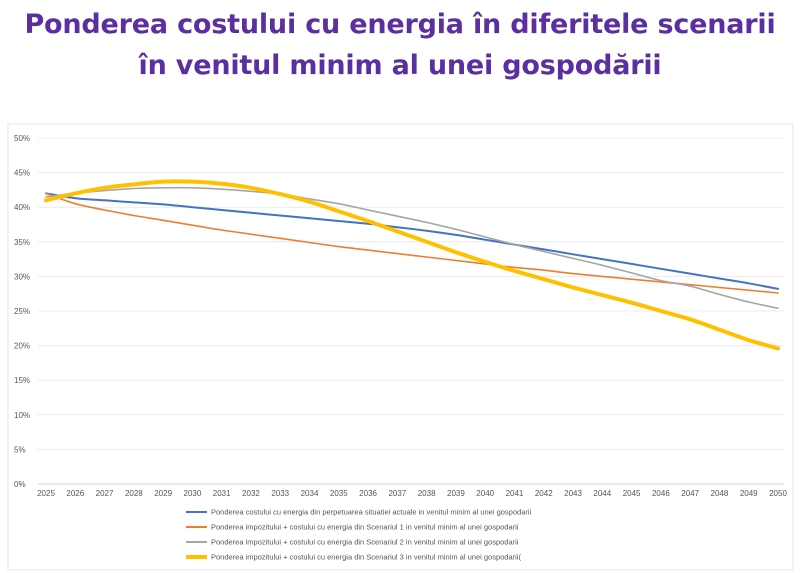  Describe the element at coordinates (400, 65) in the screenshot. I see `title-line-2: în venitul minim al unei gospodării` at that location.